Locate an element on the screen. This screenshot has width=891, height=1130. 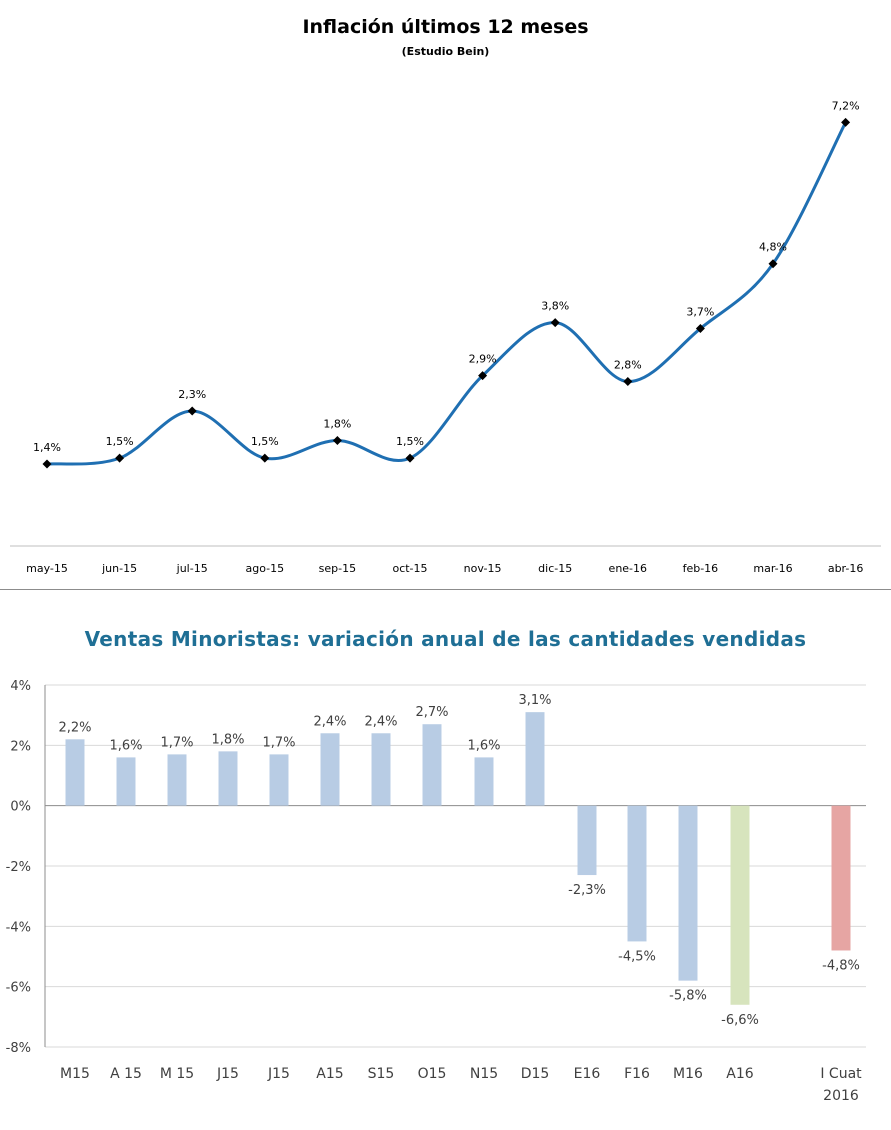
x-tick-label: sep-15 is located at coordinates (337, 568).